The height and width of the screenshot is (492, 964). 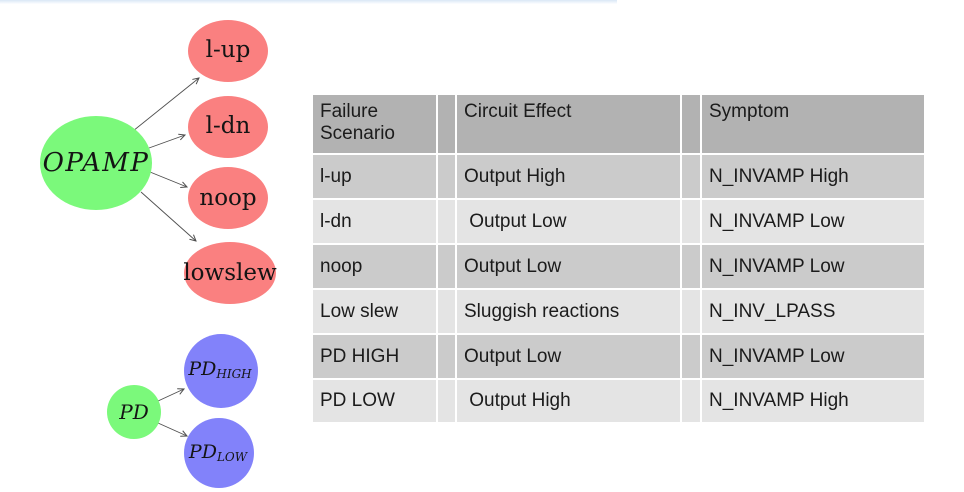 What do you see at coordinates (165, 105) in the screenshot?
I see `edge-arrow-opamp-lup` at bounding box center [165, 105].